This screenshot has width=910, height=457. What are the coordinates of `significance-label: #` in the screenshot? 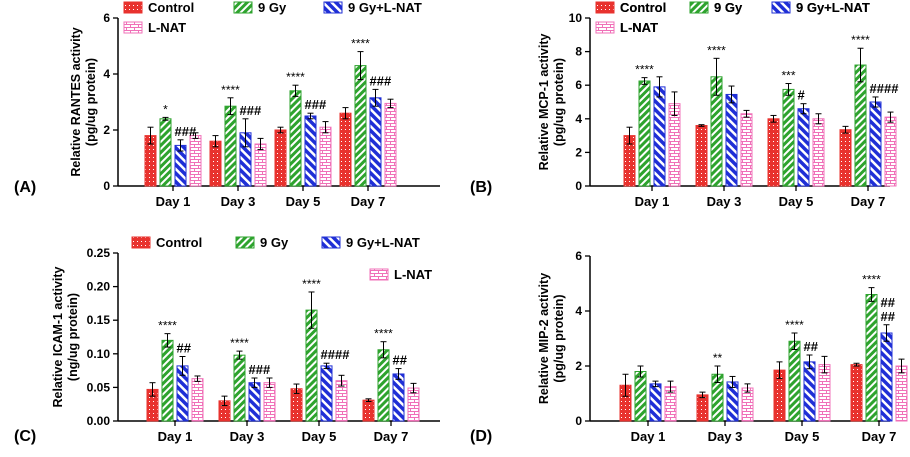 It's located at (802, 95).